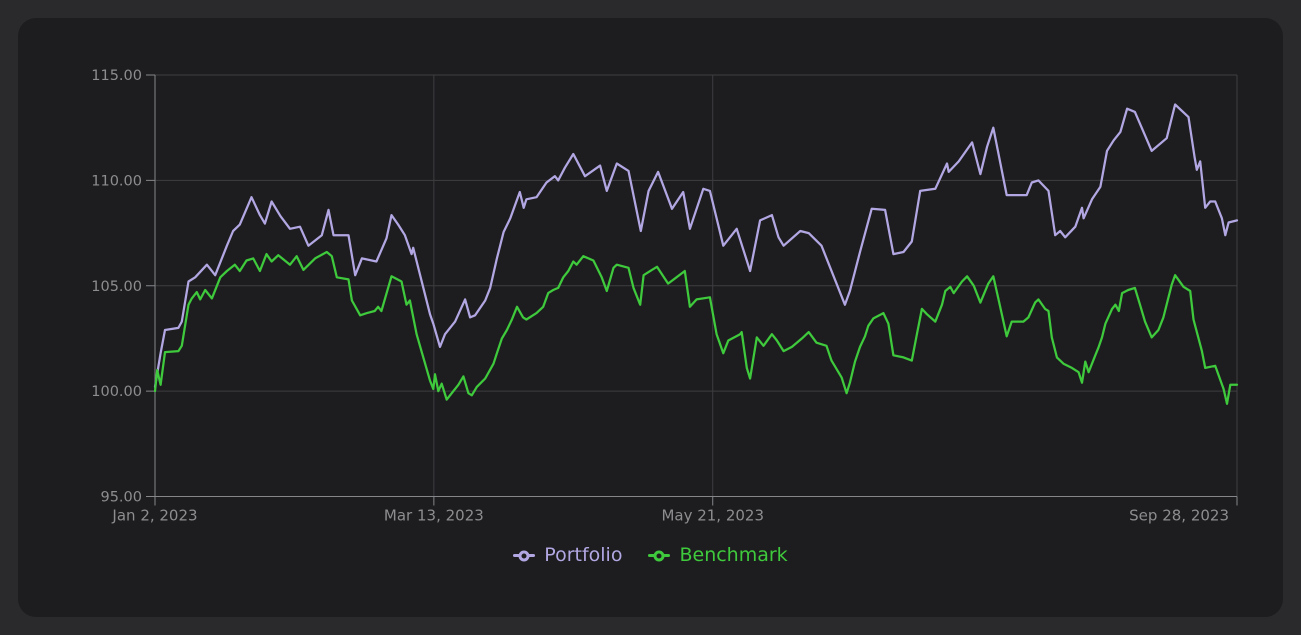 This screenshot has width=1301, height=635. Describe the element at coordinates (116, 76) in the screenshot. I see `y-tick-label: 115.00` at that location.